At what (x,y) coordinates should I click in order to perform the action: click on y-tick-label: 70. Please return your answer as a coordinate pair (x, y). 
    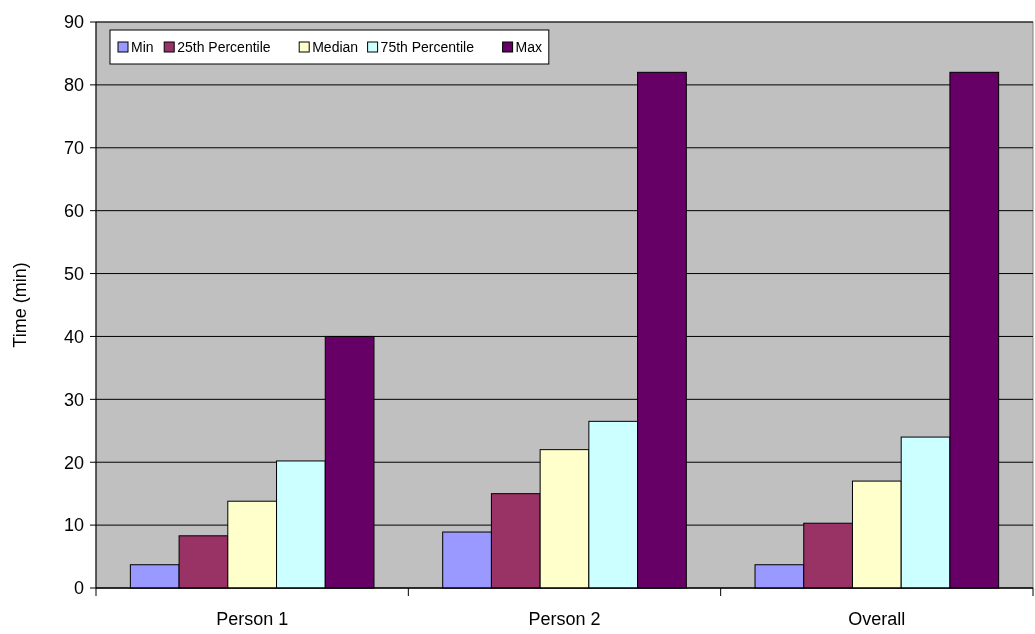
    Looking at the image, I should click on (73, 148).